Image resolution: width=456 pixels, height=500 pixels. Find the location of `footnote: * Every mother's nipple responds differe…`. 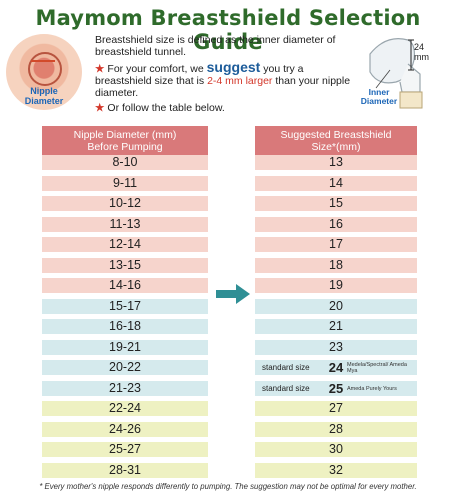

footnote: * Every mother's nipple responds differe… is located at coordinates (228, 486).